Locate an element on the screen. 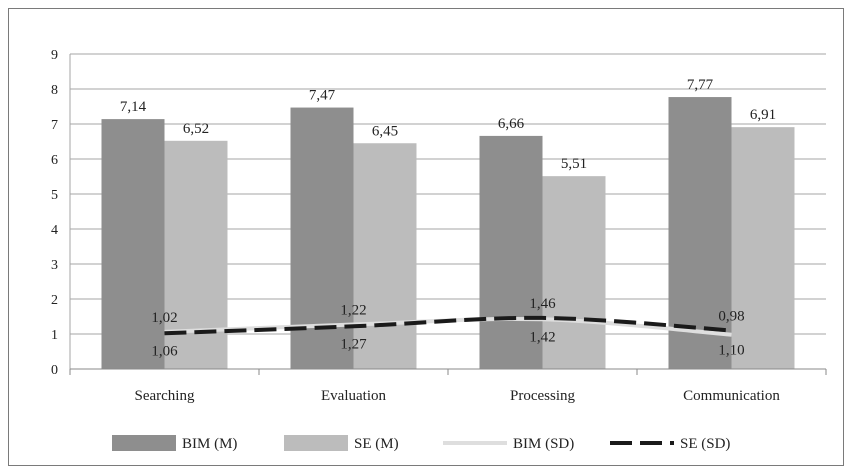 The image size is (854, 474). y-tick-label-2: 2 is located at coordinates (54, 300).